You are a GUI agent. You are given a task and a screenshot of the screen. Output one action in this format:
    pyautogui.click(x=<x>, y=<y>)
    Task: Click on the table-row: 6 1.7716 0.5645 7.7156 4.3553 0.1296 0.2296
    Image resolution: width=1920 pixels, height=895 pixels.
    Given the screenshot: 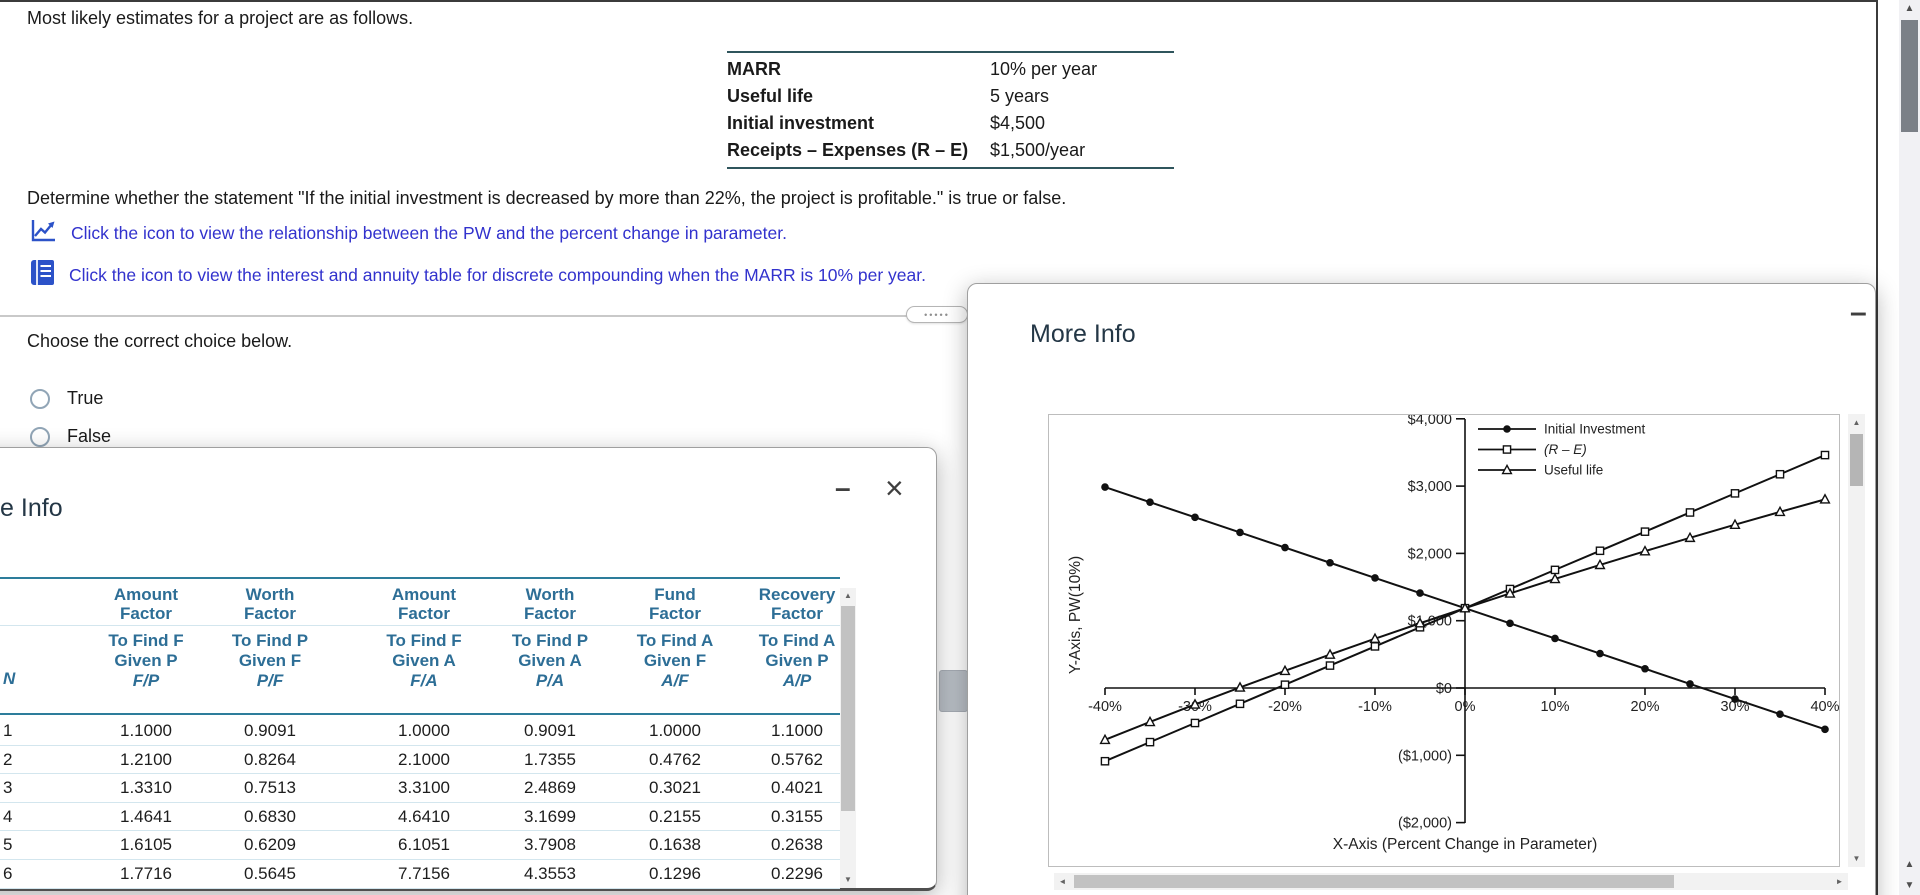 What is the action you would take?
    pyautogui.click(x=420, y=874)
    